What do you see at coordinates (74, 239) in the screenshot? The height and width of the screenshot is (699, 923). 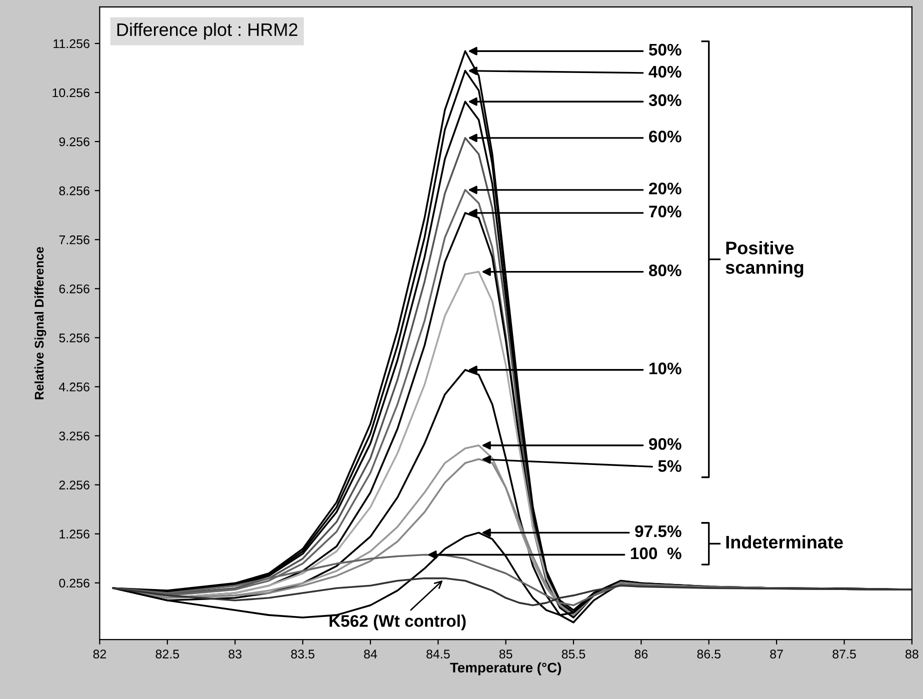 I see `y-tick-label: 7.256` at bounding box center [74, 239].